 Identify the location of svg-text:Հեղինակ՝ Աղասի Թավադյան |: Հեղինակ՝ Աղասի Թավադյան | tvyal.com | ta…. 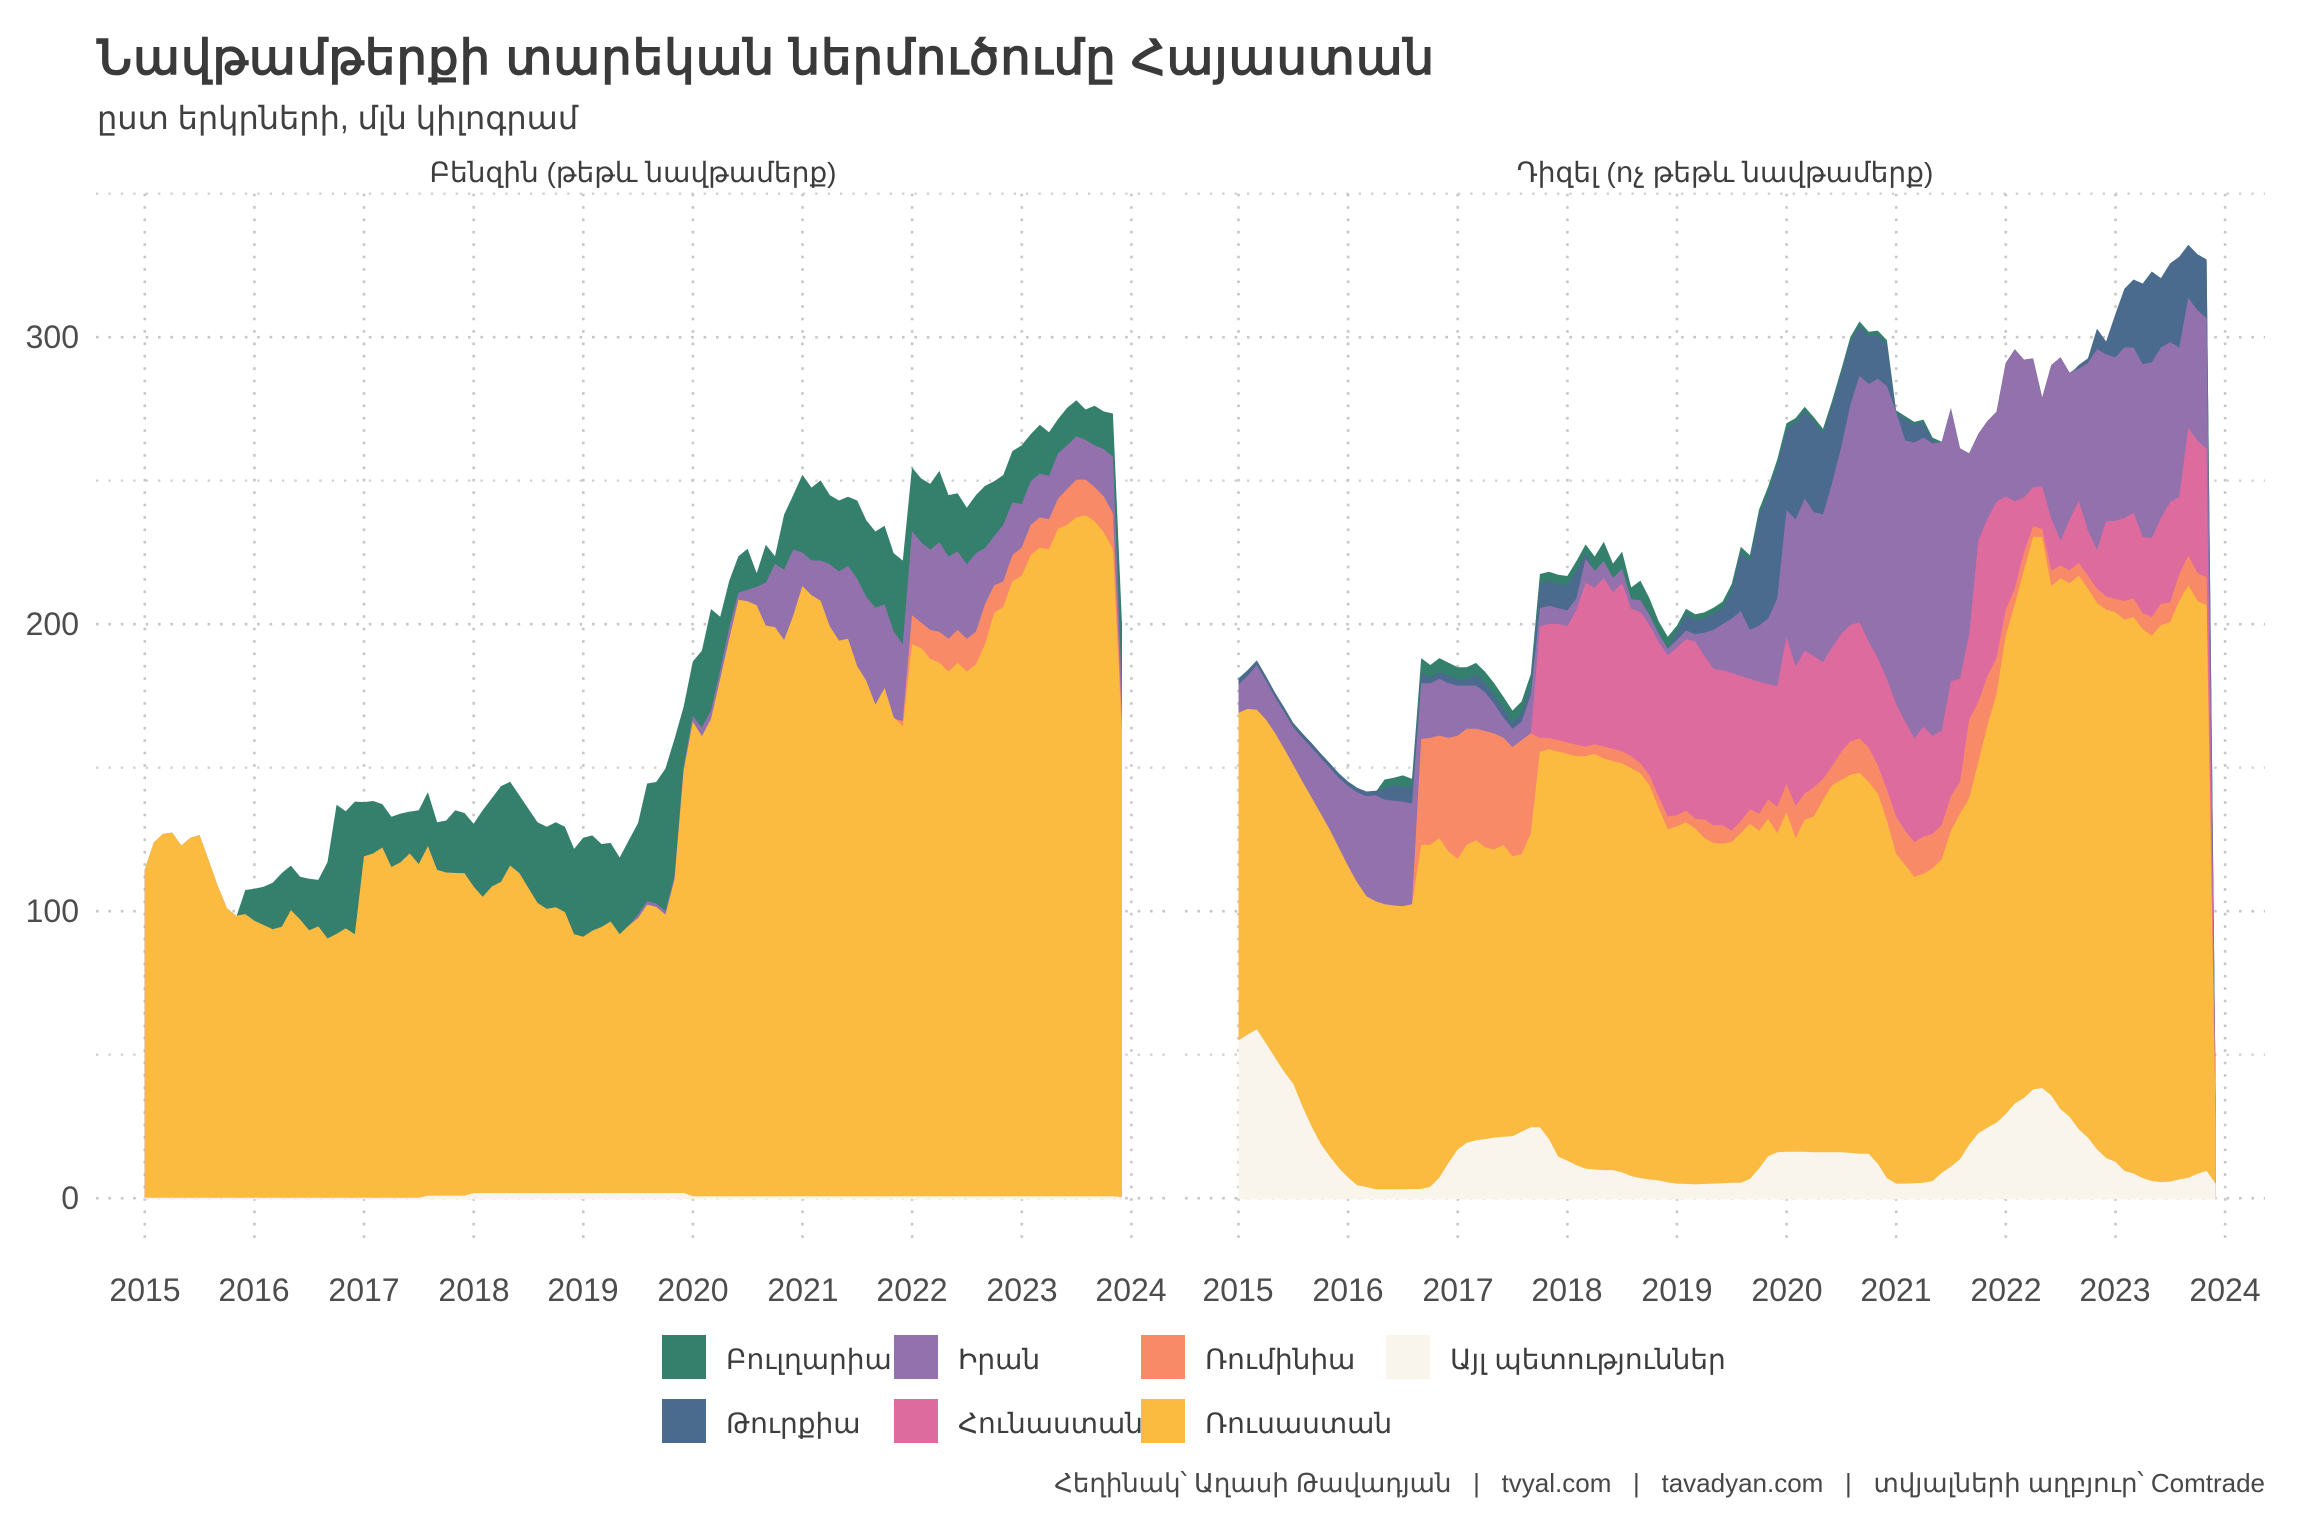
(1659, 1483).